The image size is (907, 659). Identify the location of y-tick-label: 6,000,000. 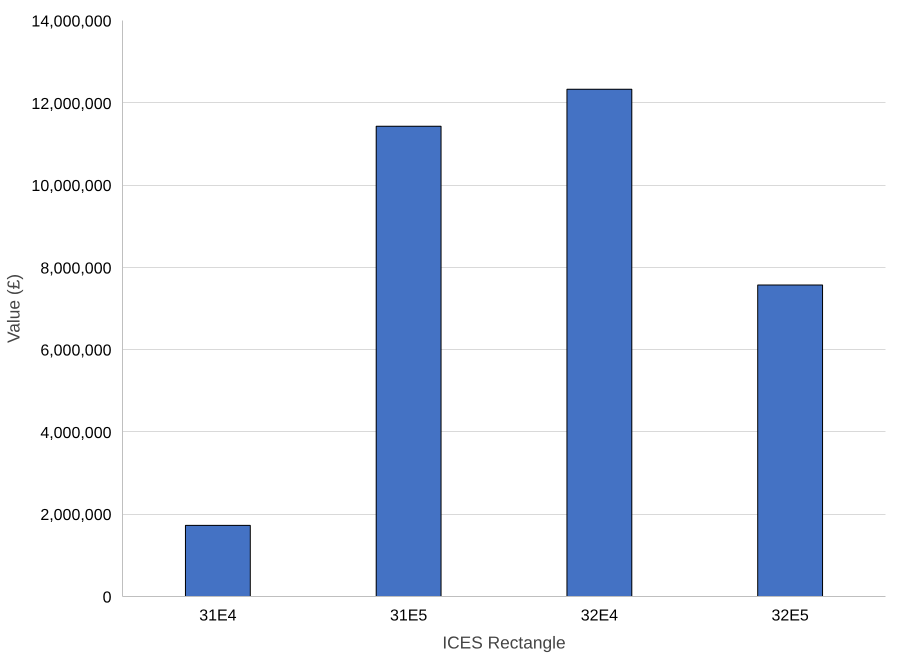
(76, 351).